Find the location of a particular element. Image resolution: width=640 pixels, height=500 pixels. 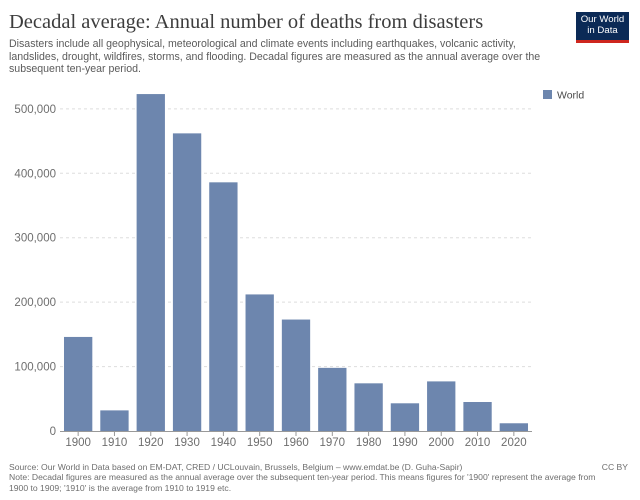

y-tick-label: 0 is located at coordinates (53, 432).